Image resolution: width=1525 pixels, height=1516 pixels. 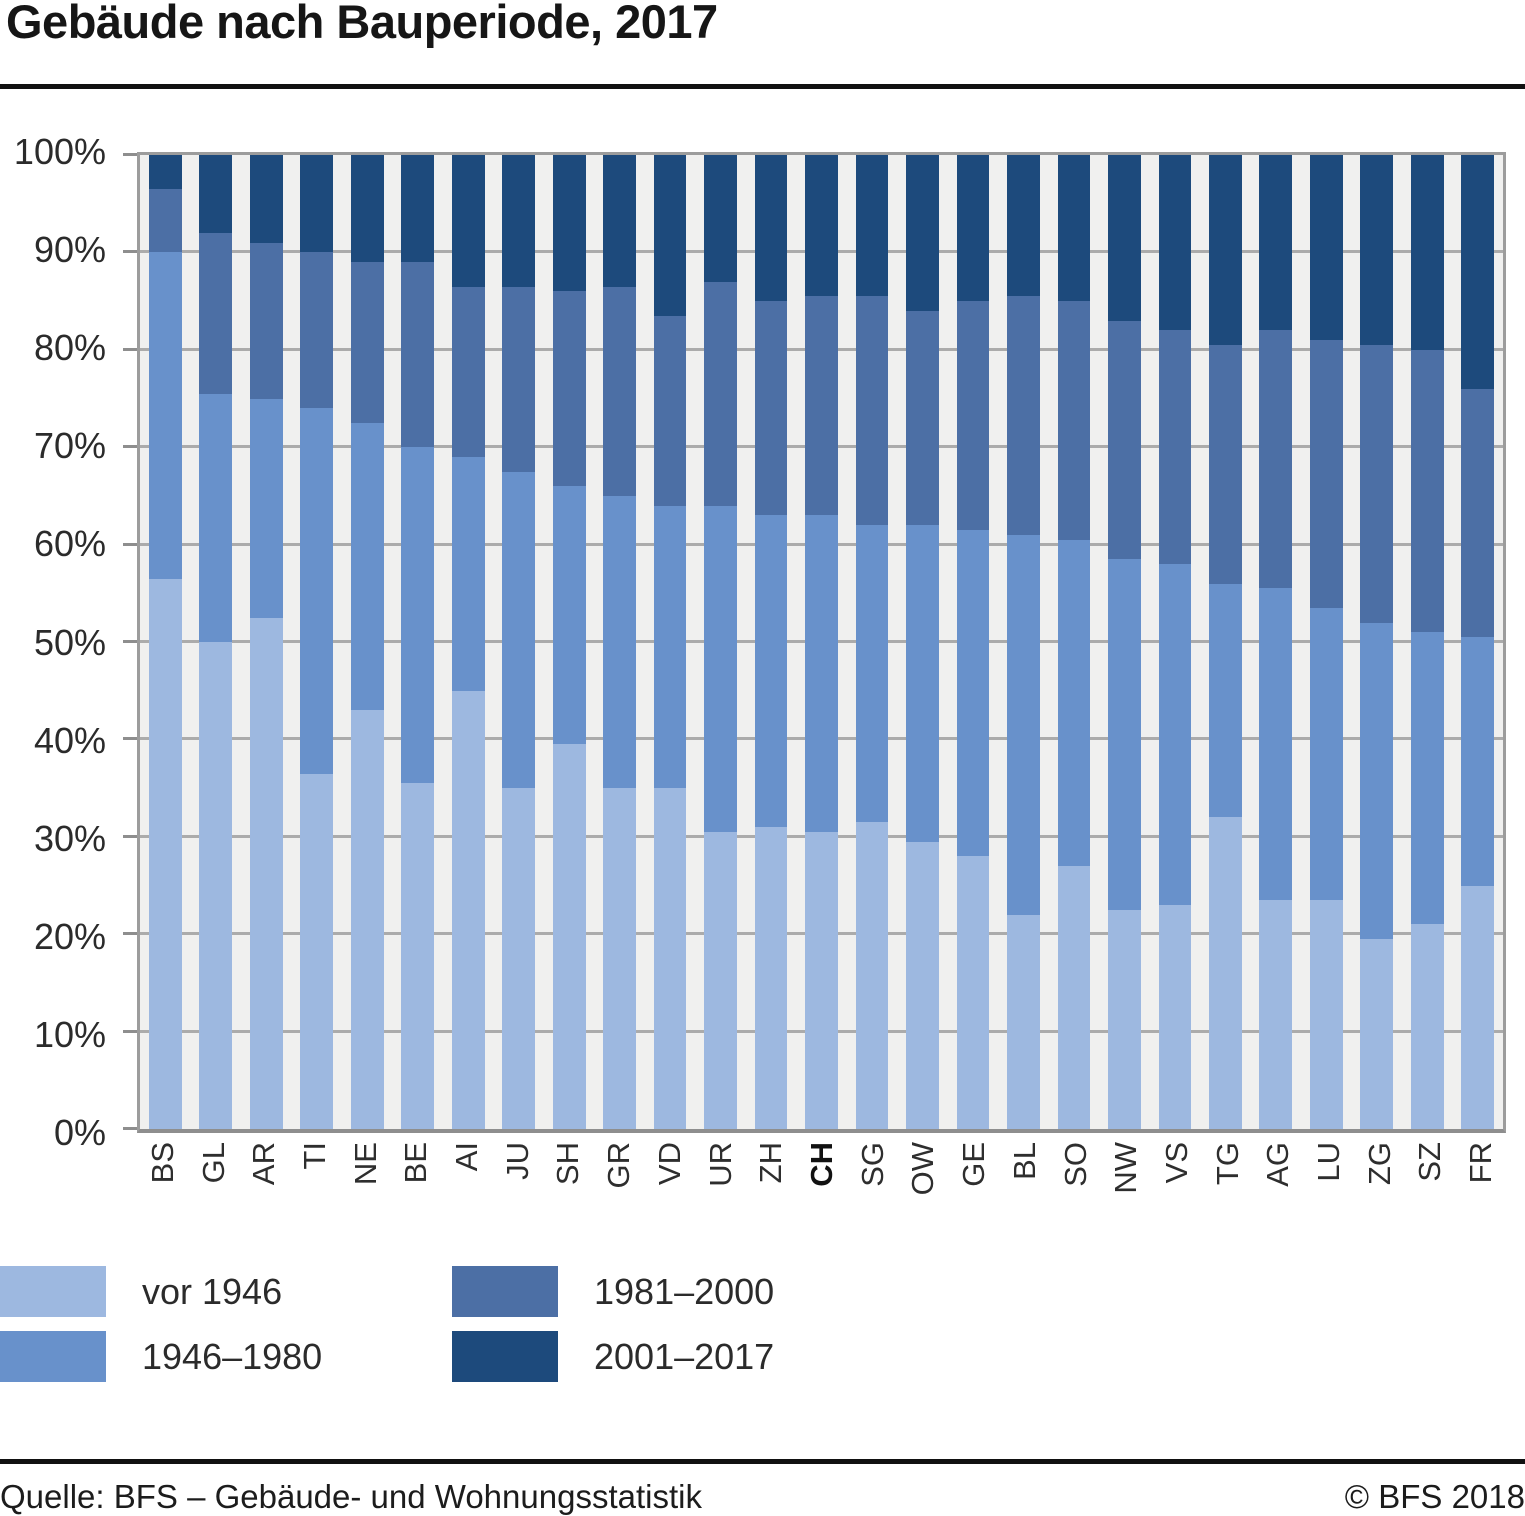 I want to click on legend-item: vor 1946, so click(x=141, y=1291).